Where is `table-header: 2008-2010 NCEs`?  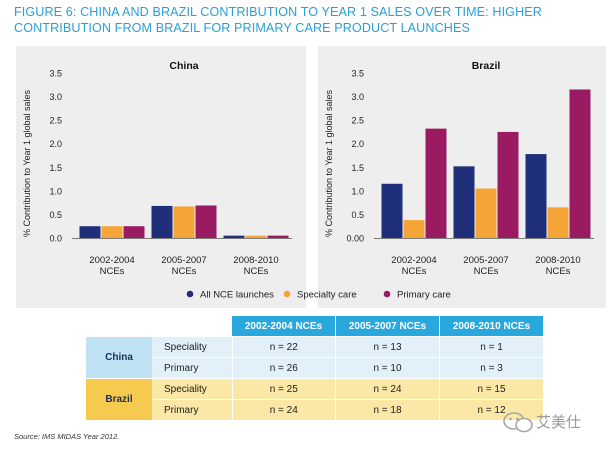
table-header: 2008-2010 NCEs is located at coordinates (491, 326).